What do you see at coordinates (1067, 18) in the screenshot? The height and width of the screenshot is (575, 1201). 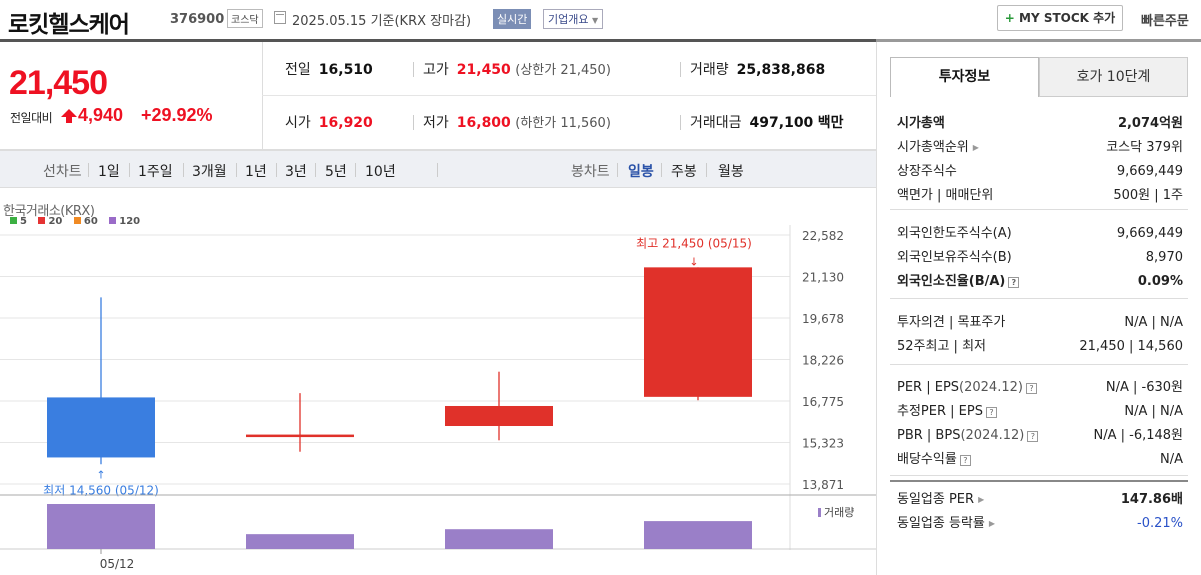 I see `add-my-stock-label: MY STOCK 추가` at bounding box center [1067, 18].